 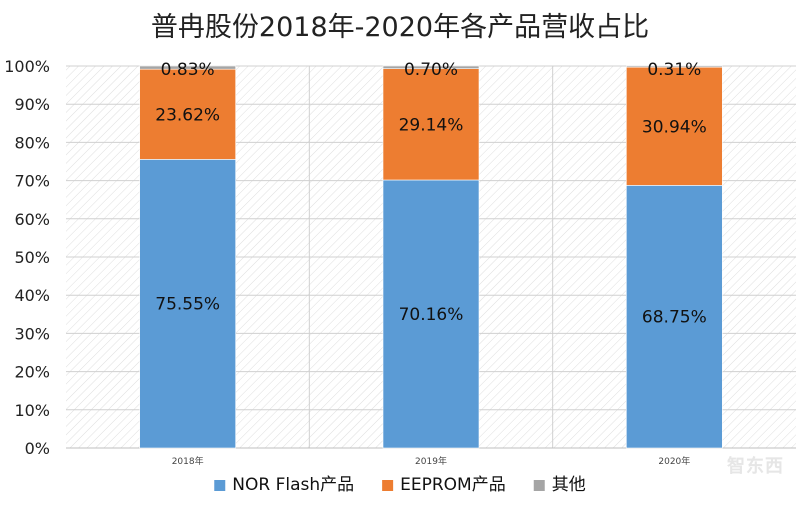 I want to click on legend-label: NOR Flash产品, so click(x=293, y=485).